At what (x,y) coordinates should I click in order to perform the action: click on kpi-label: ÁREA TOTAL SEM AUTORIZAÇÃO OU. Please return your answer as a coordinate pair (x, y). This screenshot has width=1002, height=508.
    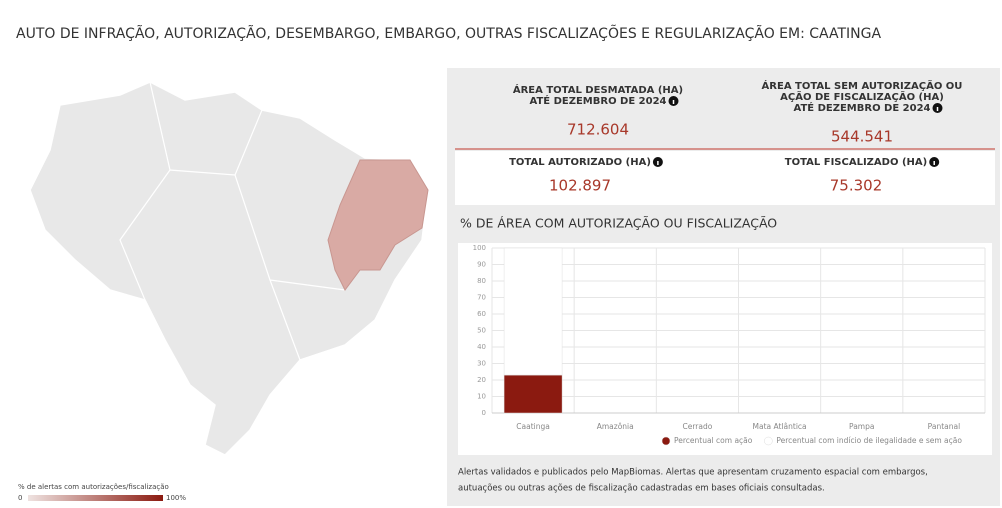
    Looking at the image, I should click on (862, 85).